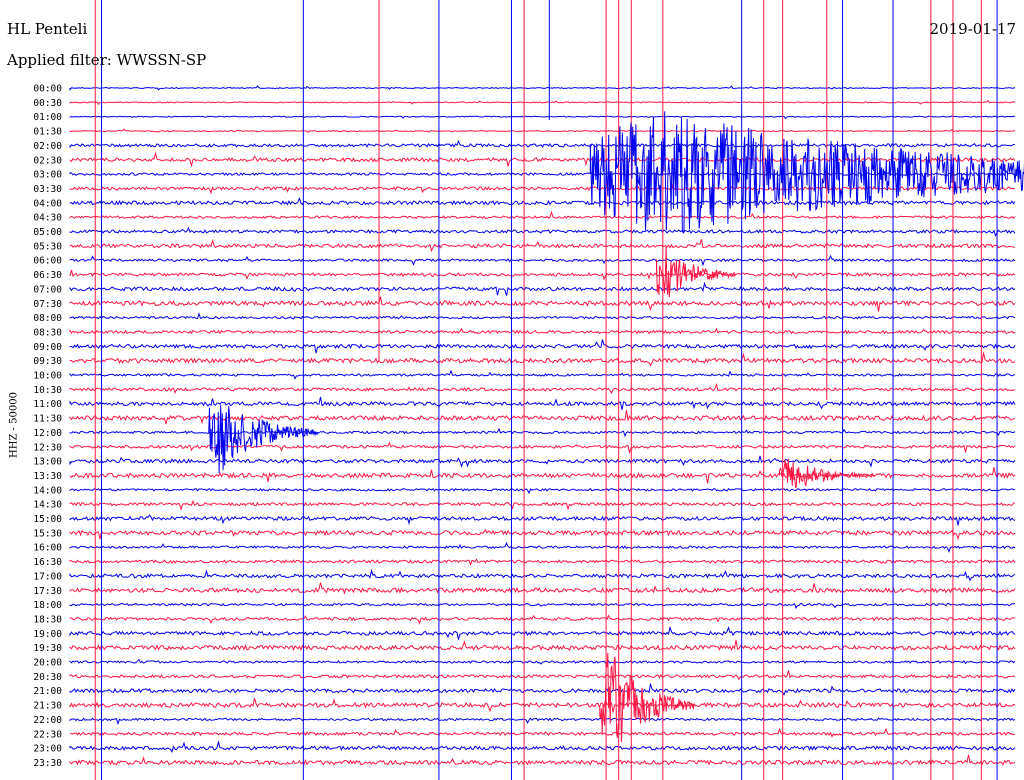 This screenshot has height=780, width=1024. Describe the element at coordinates (14, 425) in the screenshot. I see `y-axis-label: HHZ - 50000` at that location.